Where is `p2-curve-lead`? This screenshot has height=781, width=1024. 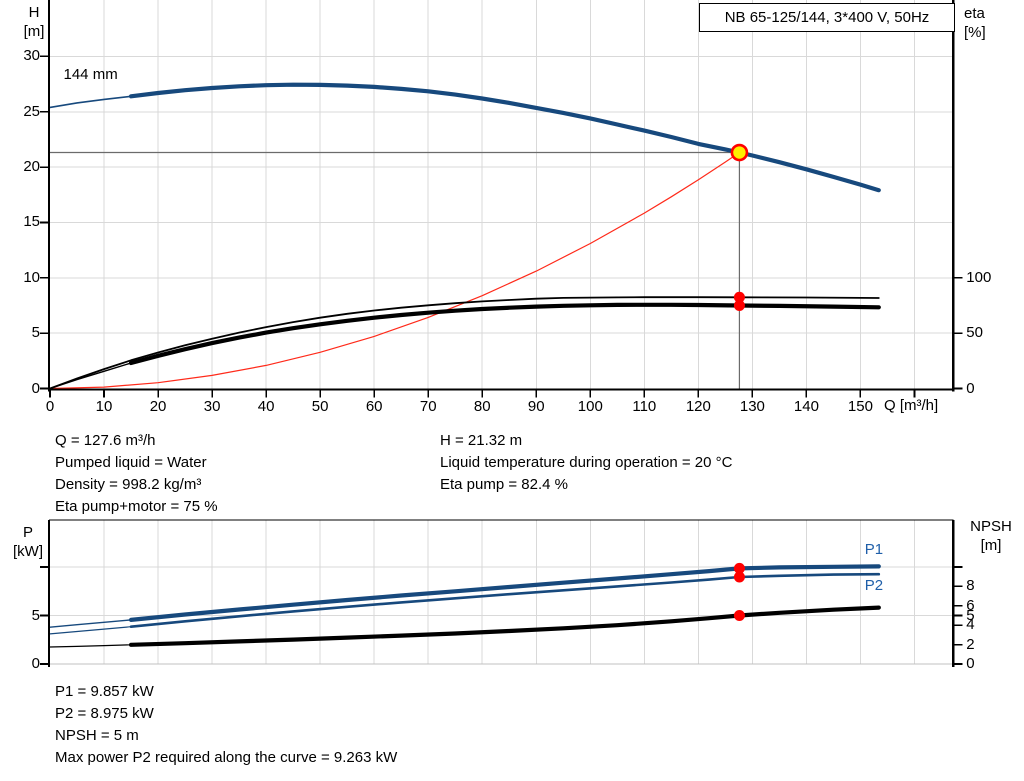 p2-curve-lead is located at coordinates (90, 630).